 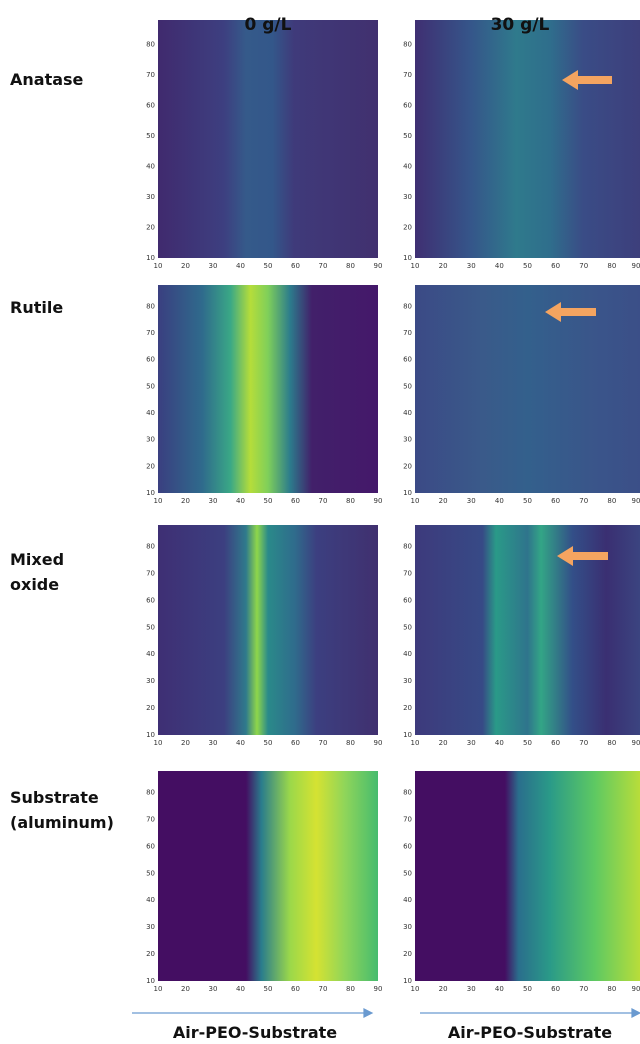 I want to click on row-label: oxide, so click(x=34, y=584).